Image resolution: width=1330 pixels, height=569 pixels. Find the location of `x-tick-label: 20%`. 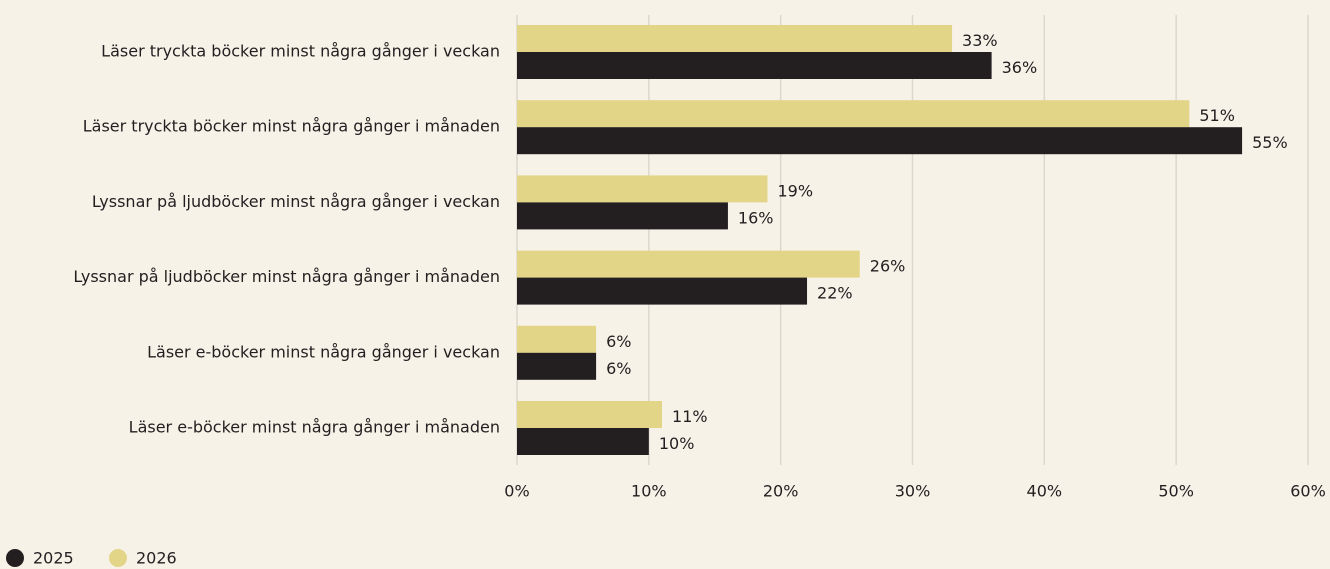

x-tick-label: 20% is located at coordinates (781, 491).